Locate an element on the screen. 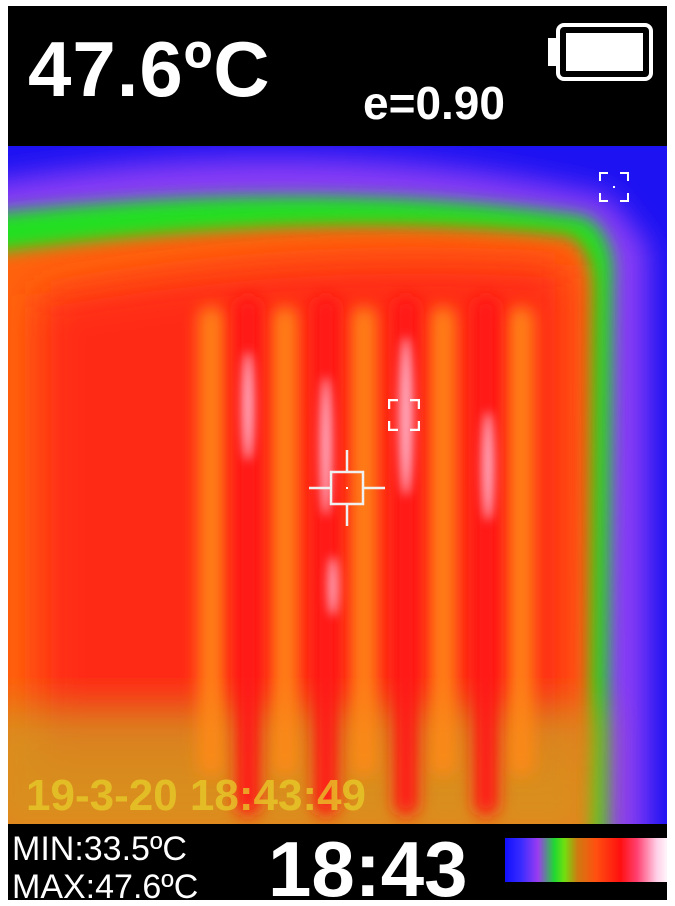 The image size is (675, 906). min-temperature-readout: MIN:33.5ºC is located at coordinates (99, 849).